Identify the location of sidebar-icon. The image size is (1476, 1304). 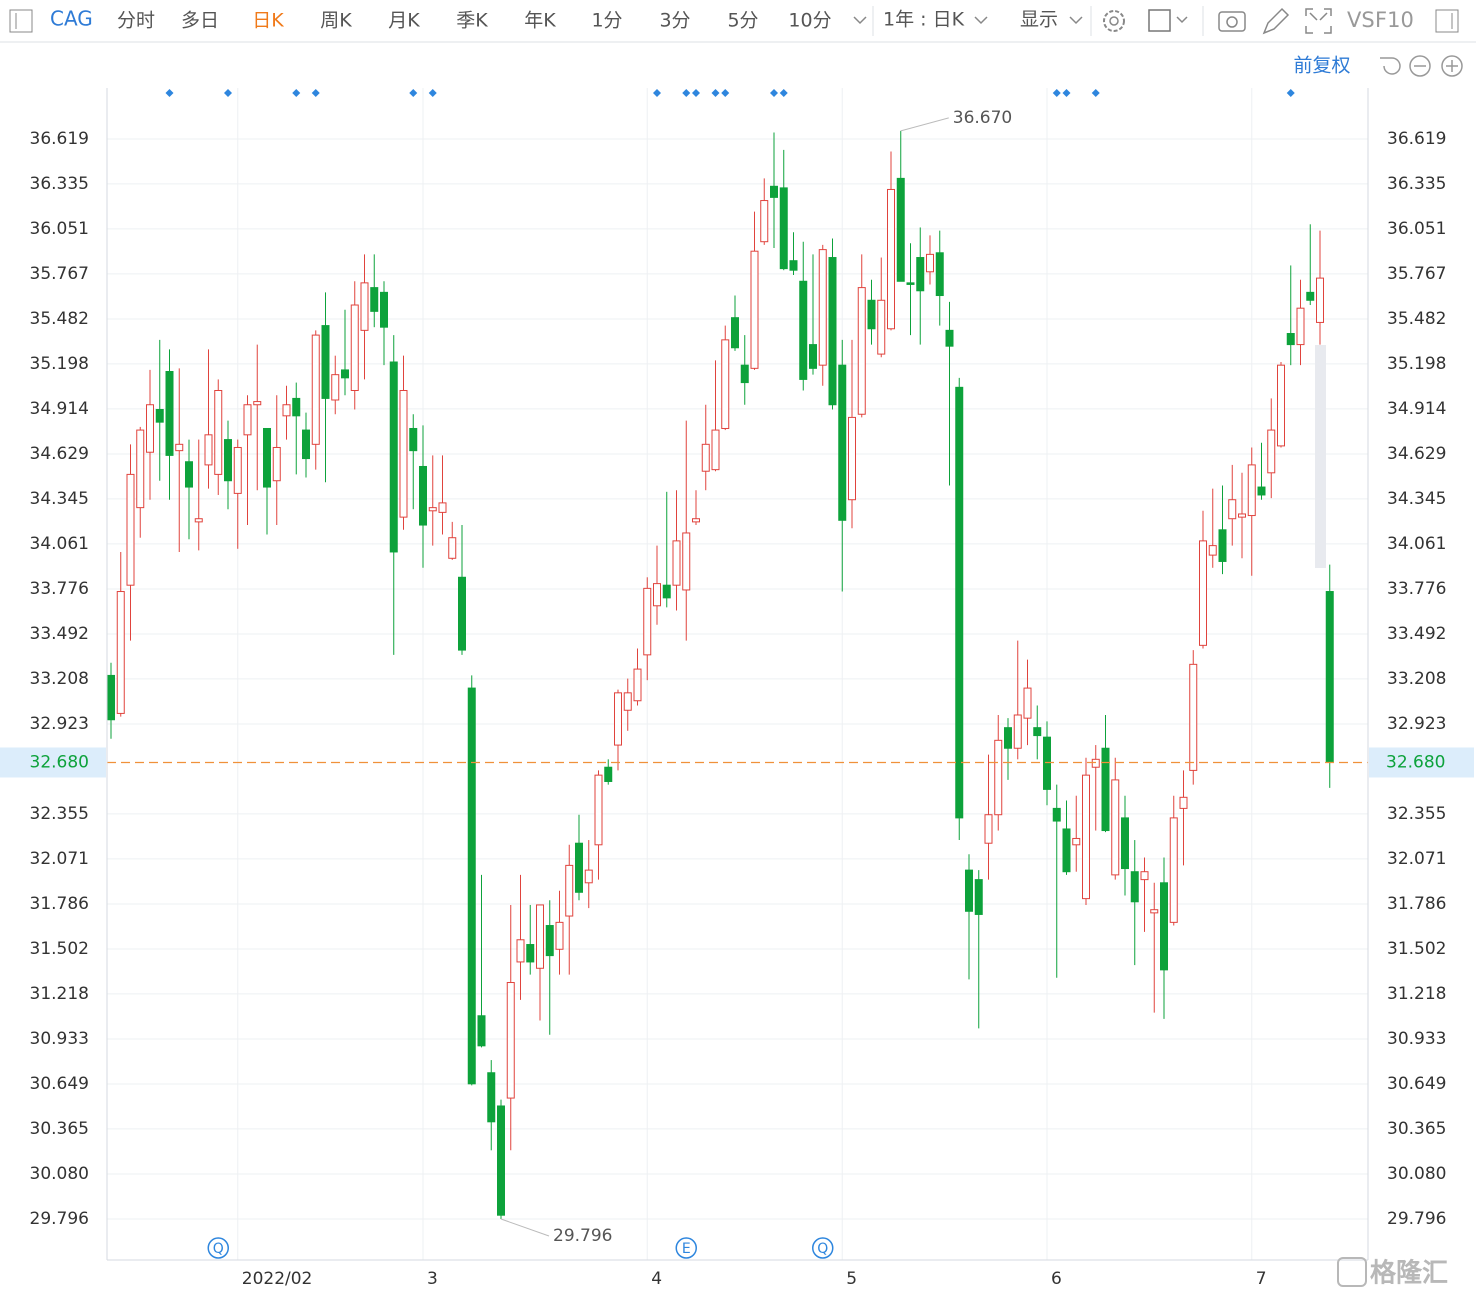
(21, 21).